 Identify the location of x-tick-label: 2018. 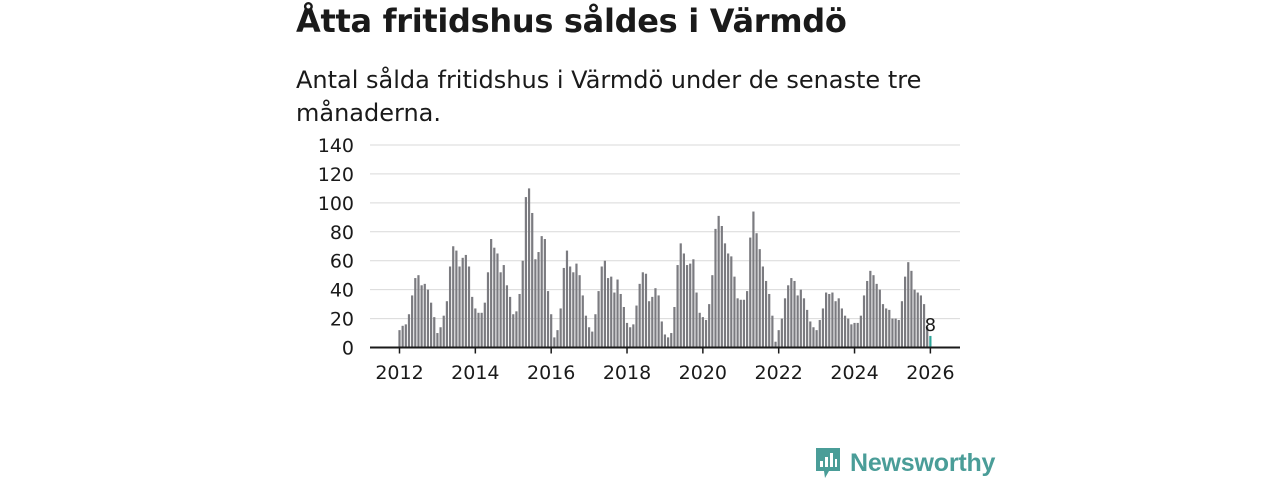
(627, 373).